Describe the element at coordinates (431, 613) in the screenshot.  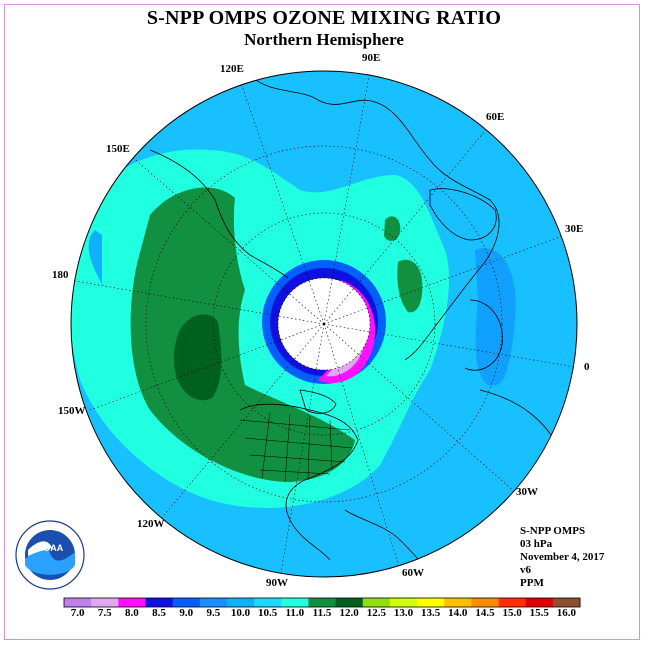
I see `colorbar-tick-label: 13.5` at that location.